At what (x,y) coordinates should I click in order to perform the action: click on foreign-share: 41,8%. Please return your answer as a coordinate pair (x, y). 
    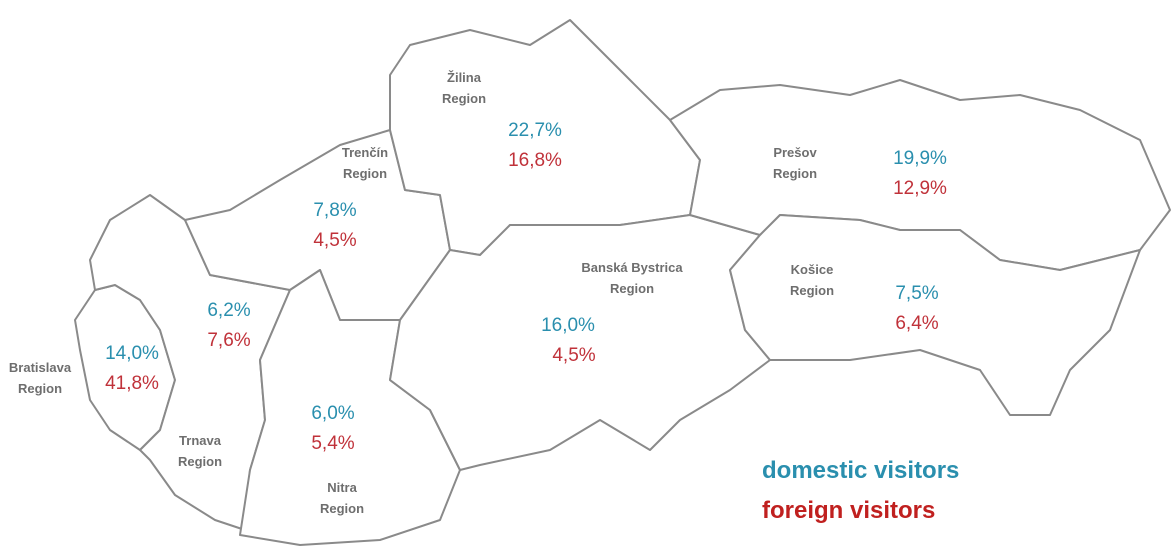
    Looking at the image, I should click on (132, 383).